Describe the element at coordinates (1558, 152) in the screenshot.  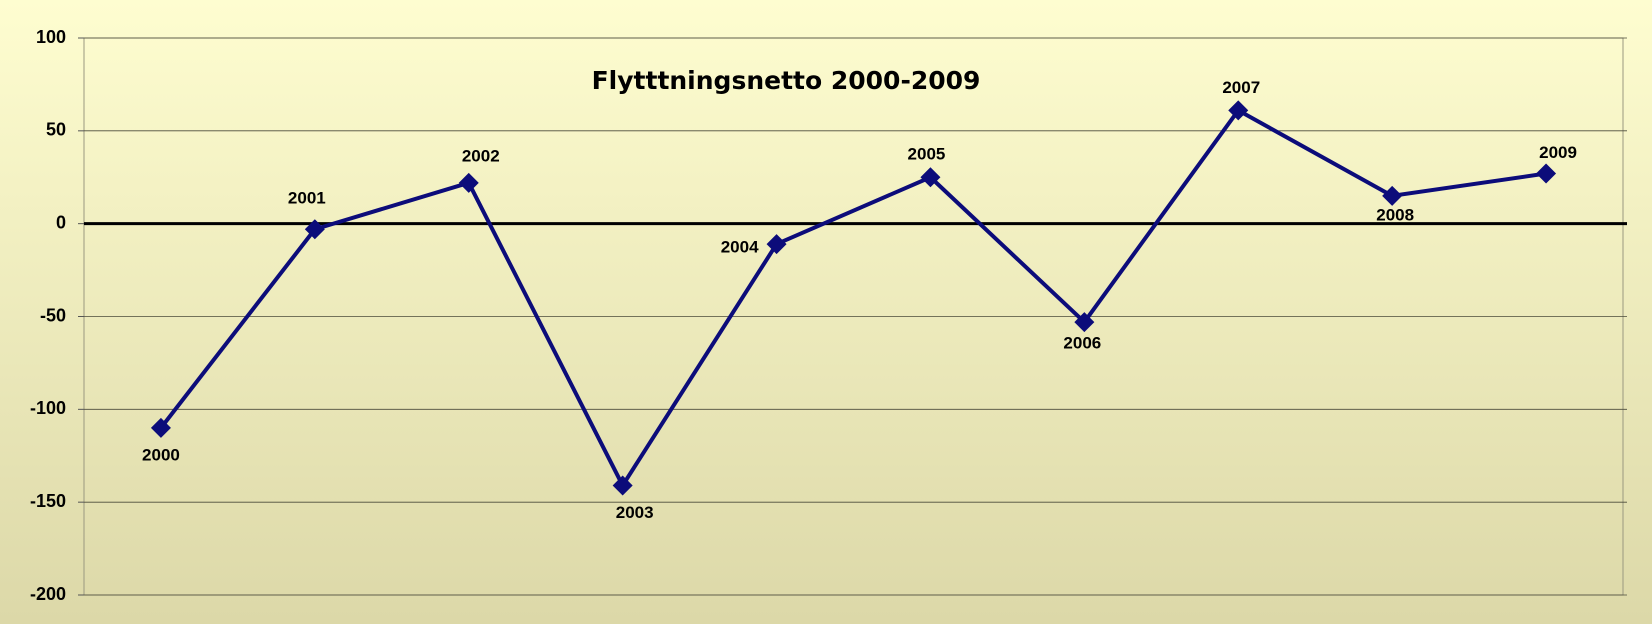
I see `data-label: 2009` at that location.